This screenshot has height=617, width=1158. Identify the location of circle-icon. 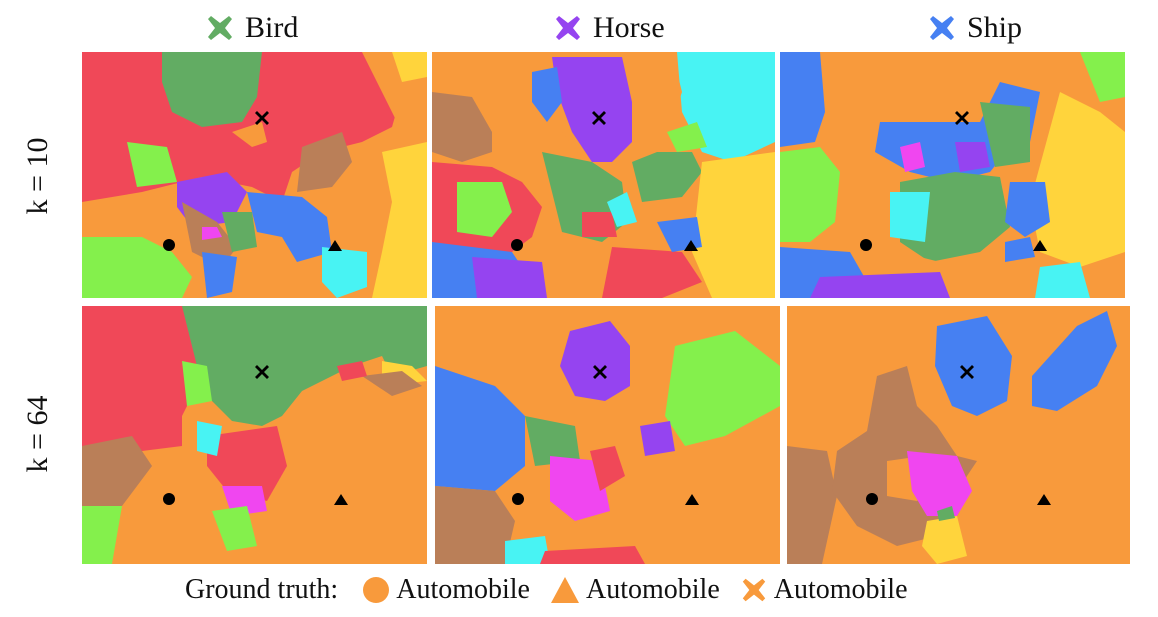
(376, 590).